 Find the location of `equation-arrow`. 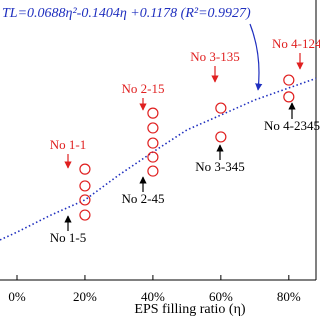

equation-arrow is located at coordinates (256, 57).